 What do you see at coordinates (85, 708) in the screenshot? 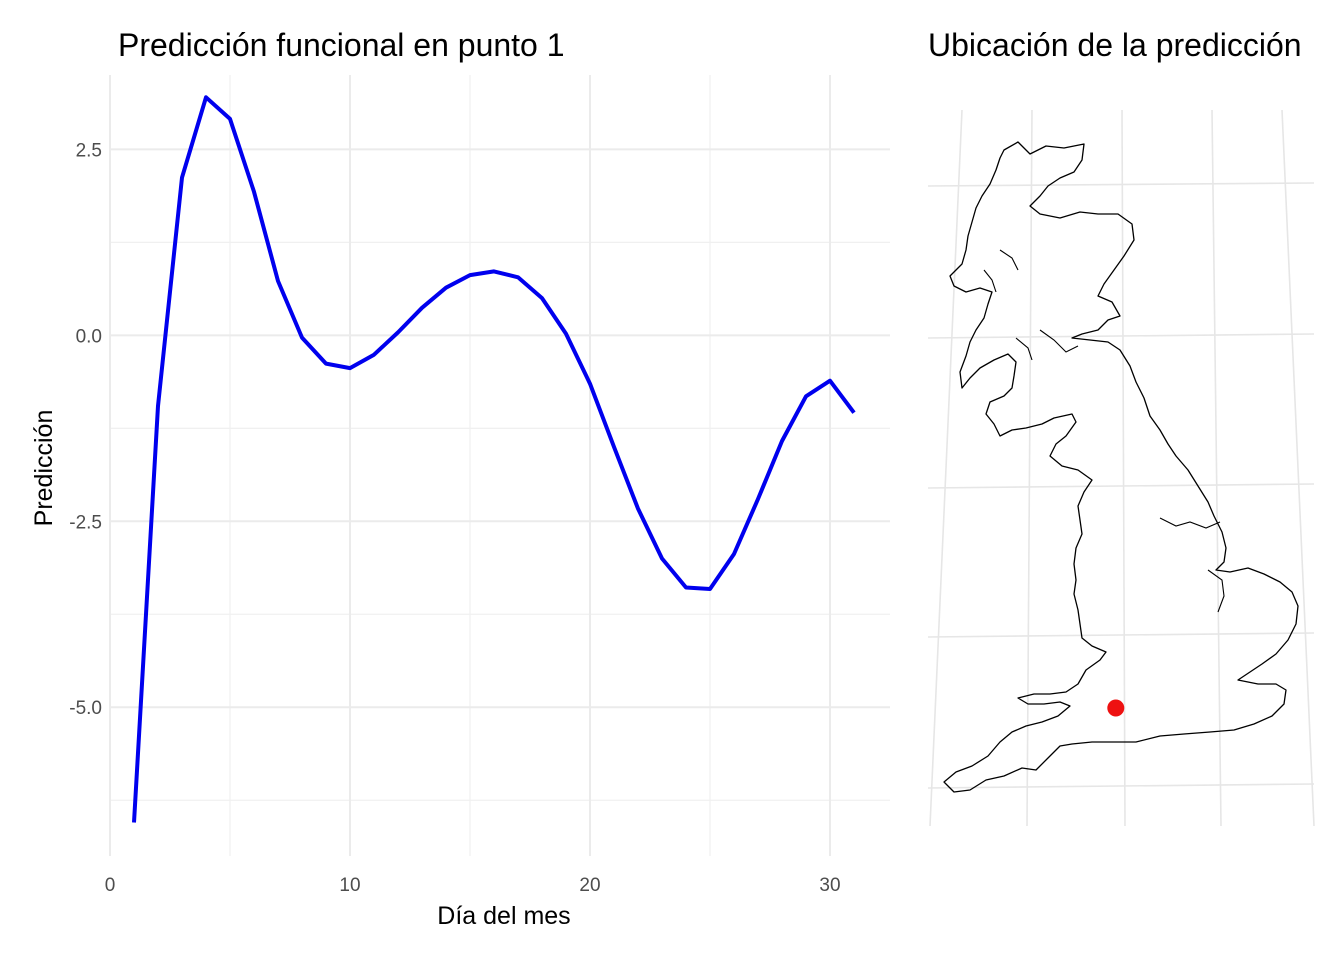
I see `y-tick-label: -5.0` at bounding box center [85, 708].